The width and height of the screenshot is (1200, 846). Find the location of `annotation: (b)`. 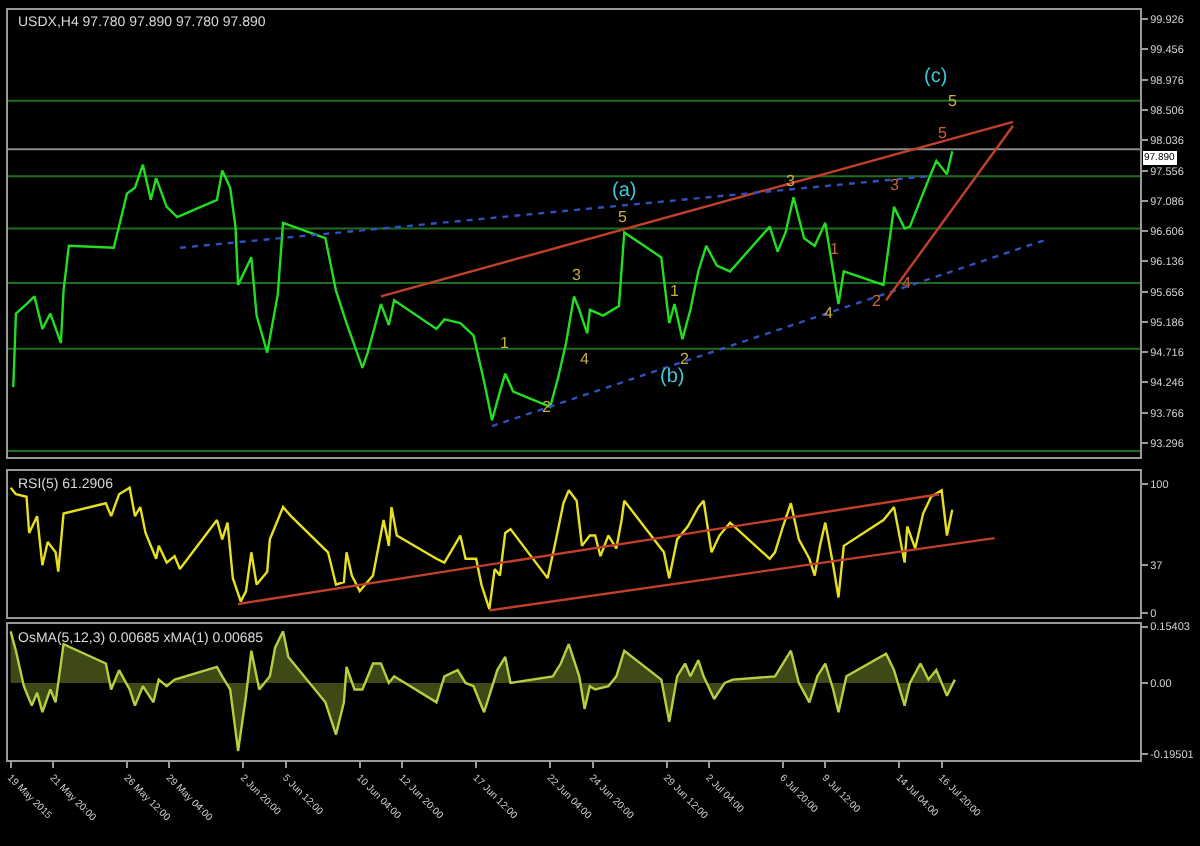

annotation: (b) is located at coordinates (672, 377).